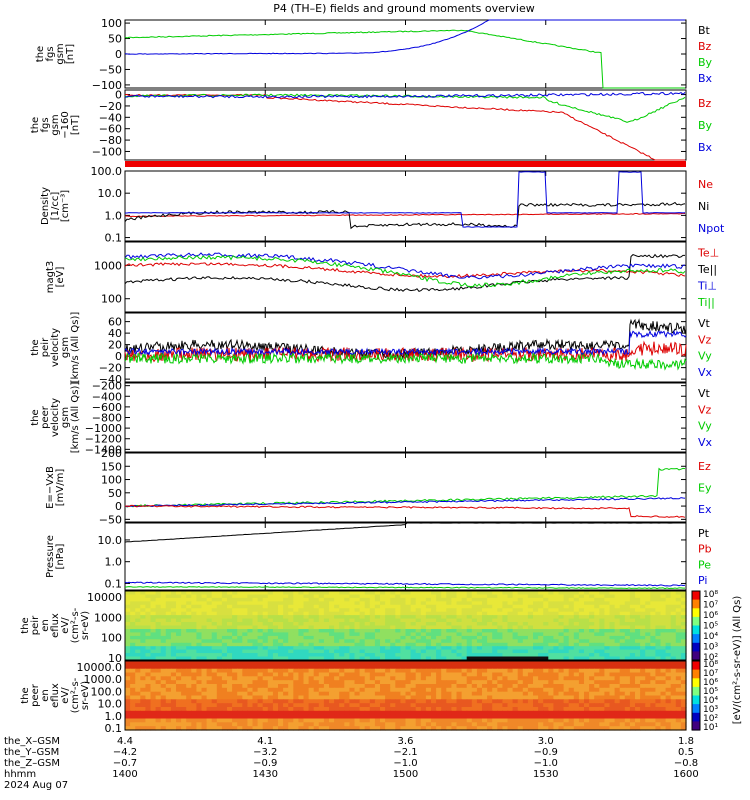 Image resolution: width=750 pixels, height=800 pixels. What do you see at coordinates (125, 741) in the screenshot?
I see `x-tick-label: 4.4` at bounding box center [125, 741].